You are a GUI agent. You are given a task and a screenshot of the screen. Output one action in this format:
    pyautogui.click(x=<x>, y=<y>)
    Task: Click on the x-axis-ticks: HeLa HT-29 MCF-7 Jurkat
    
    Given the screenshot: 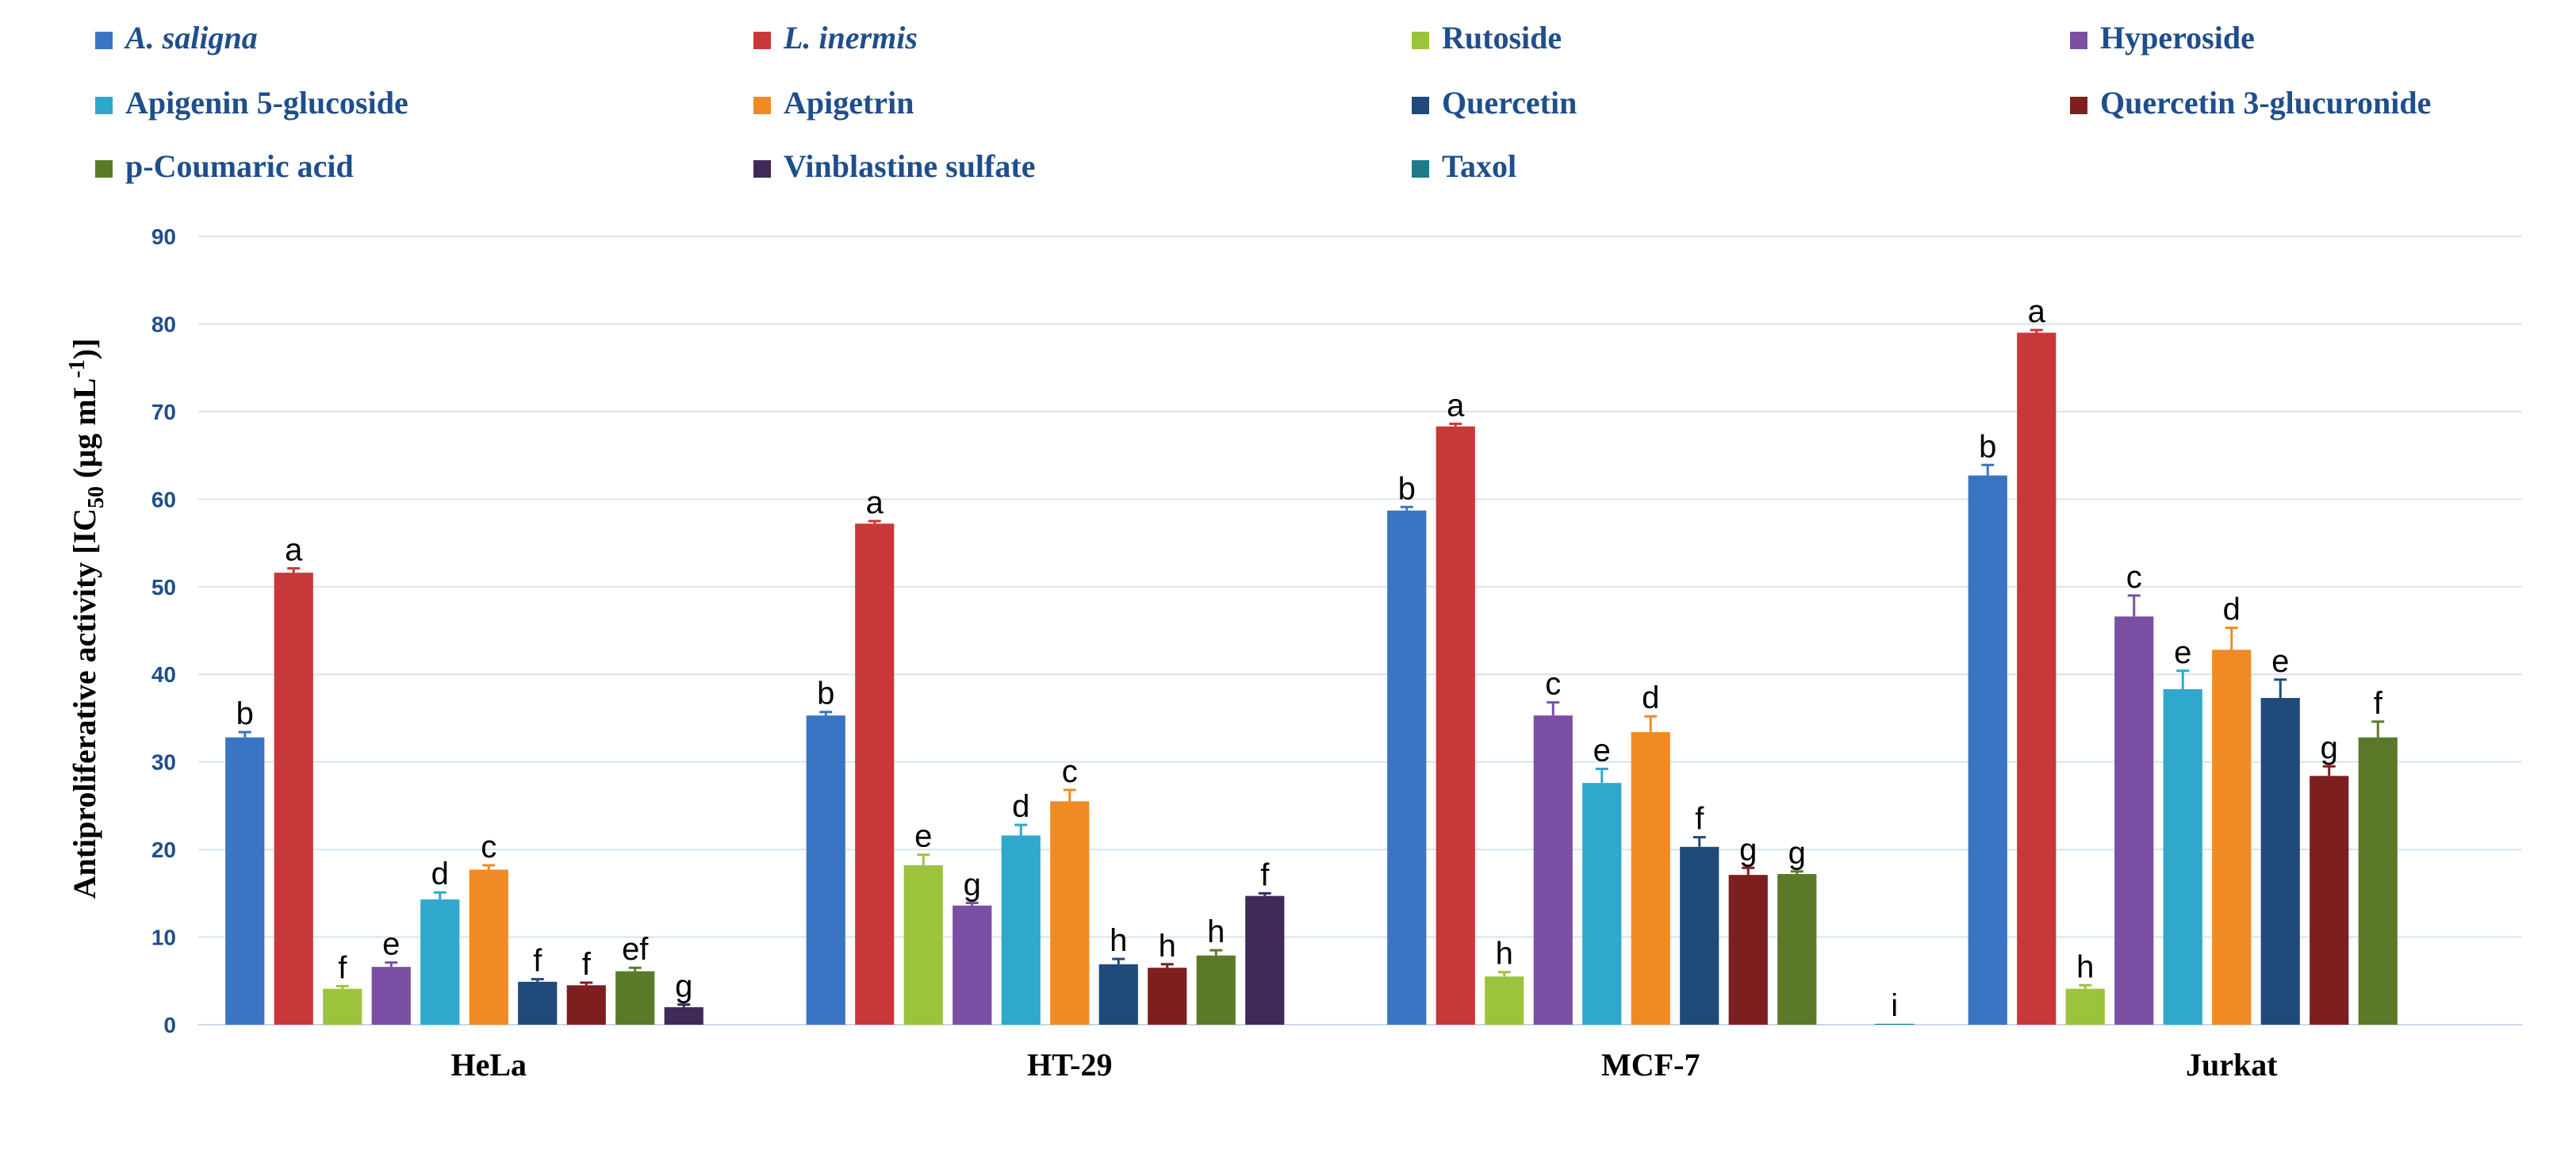 What is the action you would take?
    pyautogui.click(x=1364, y=1065)
    